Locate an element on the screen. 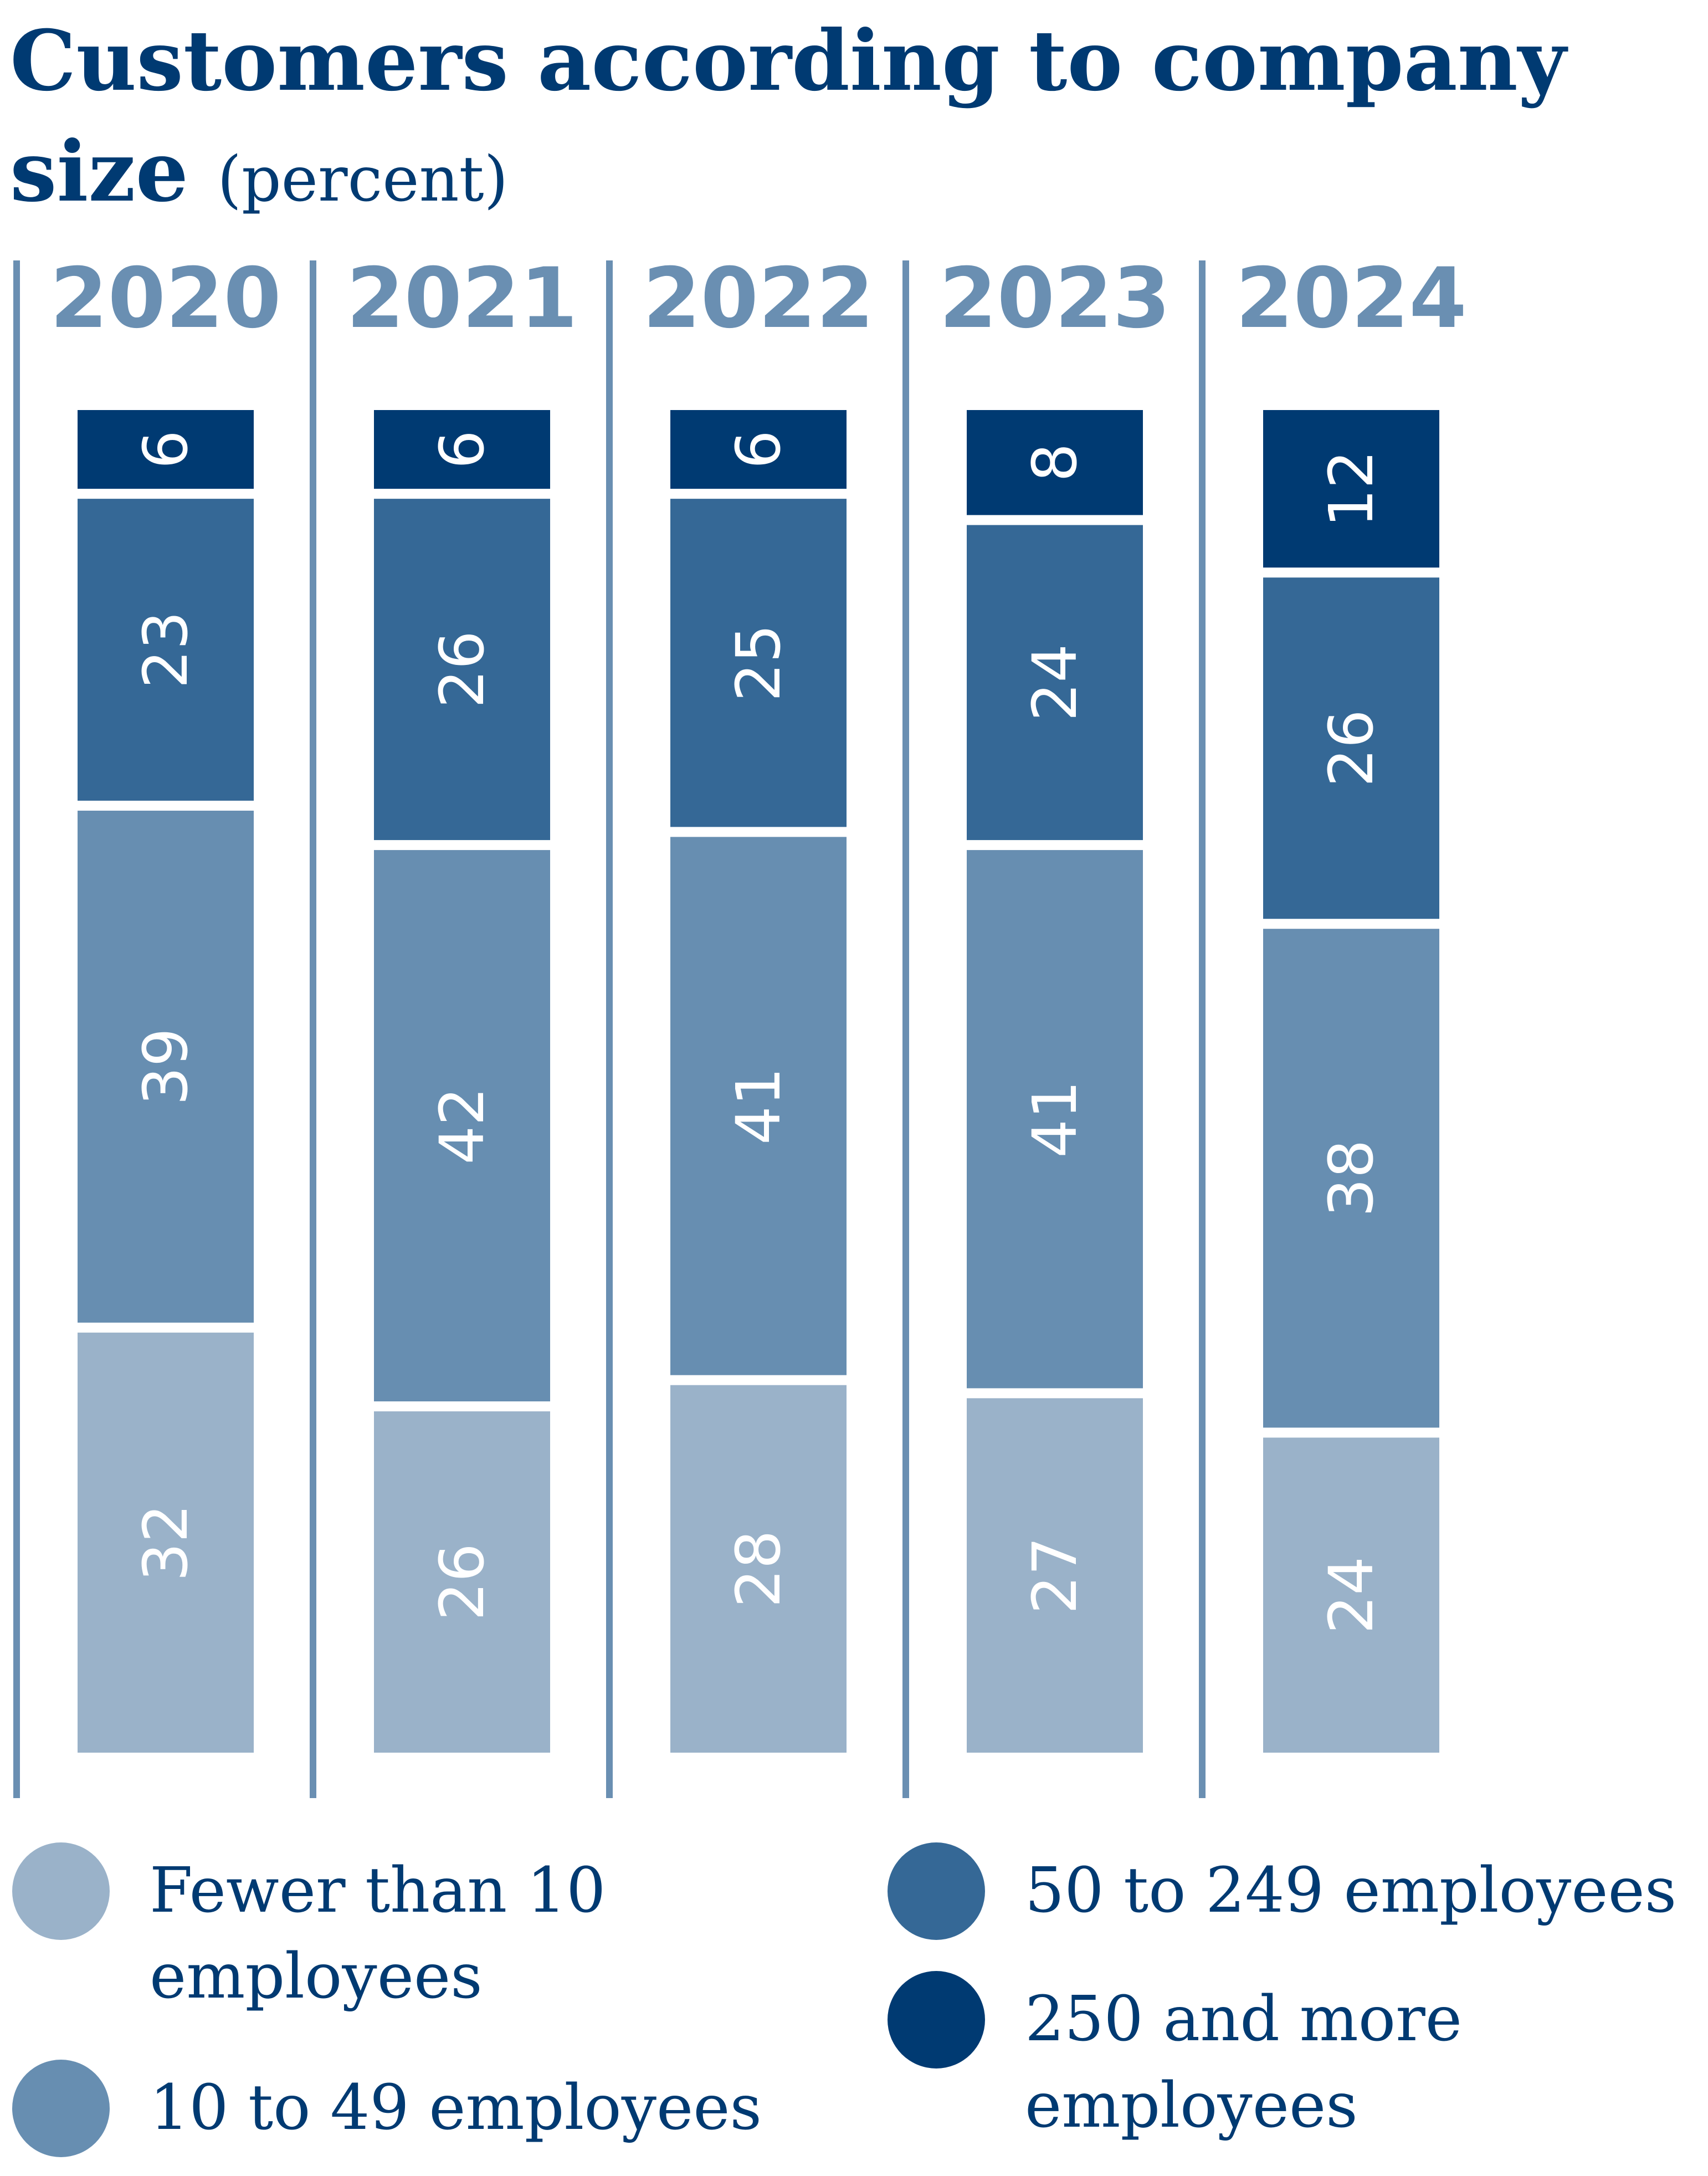 The height and width of the screenshot is (2176, 1708). bar-segment-2023-fewer-than-10-employees is located at coordinates (1055, 1575).